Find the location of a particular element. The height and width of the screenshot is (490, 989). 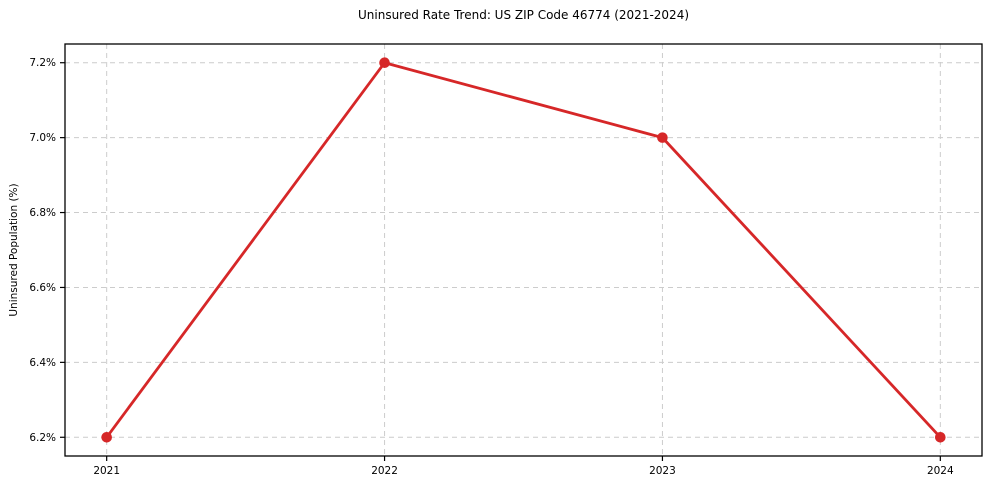

y-tick-label: 7.2% is located at coordinates (42, 63).